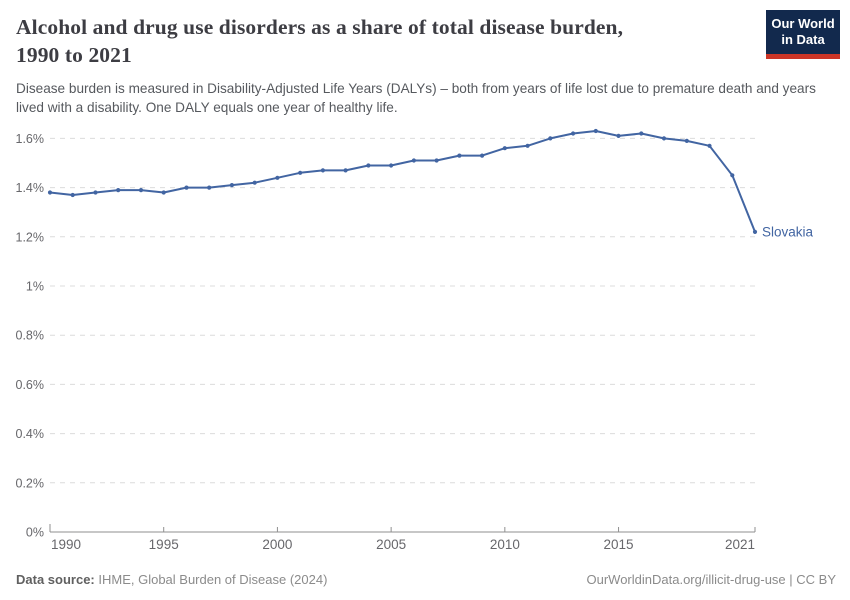 The width and height of the screenshot is (850, 600). Describe the element at coordinates (740, 544) in the screenshot. I see `x-axis-tick-label: 2021` at that location.